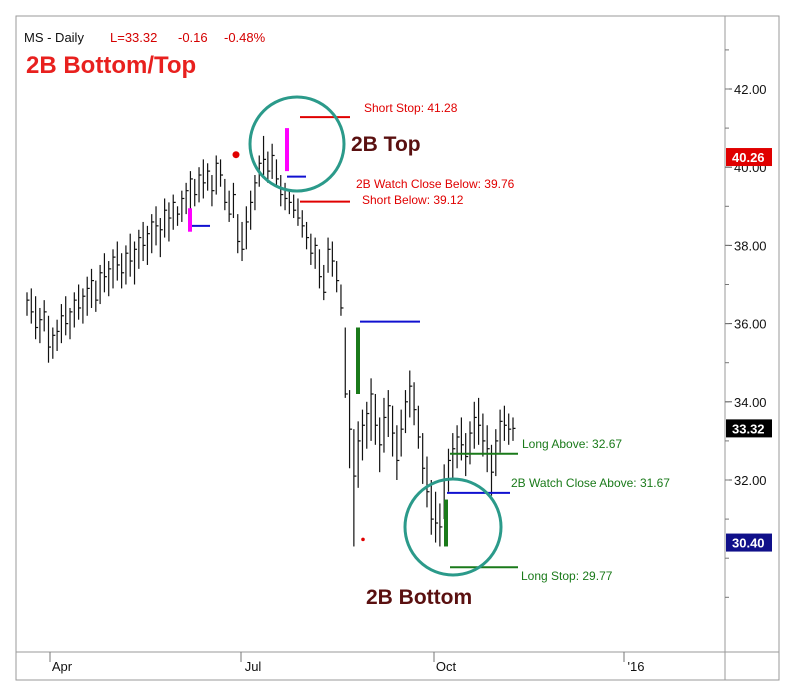 The width and height of the screenshot is (798, 700). Describe the element at coordinates (411, 108) in the screenshot. I see `annotation-label: Short Stop: 41.28` at that location.